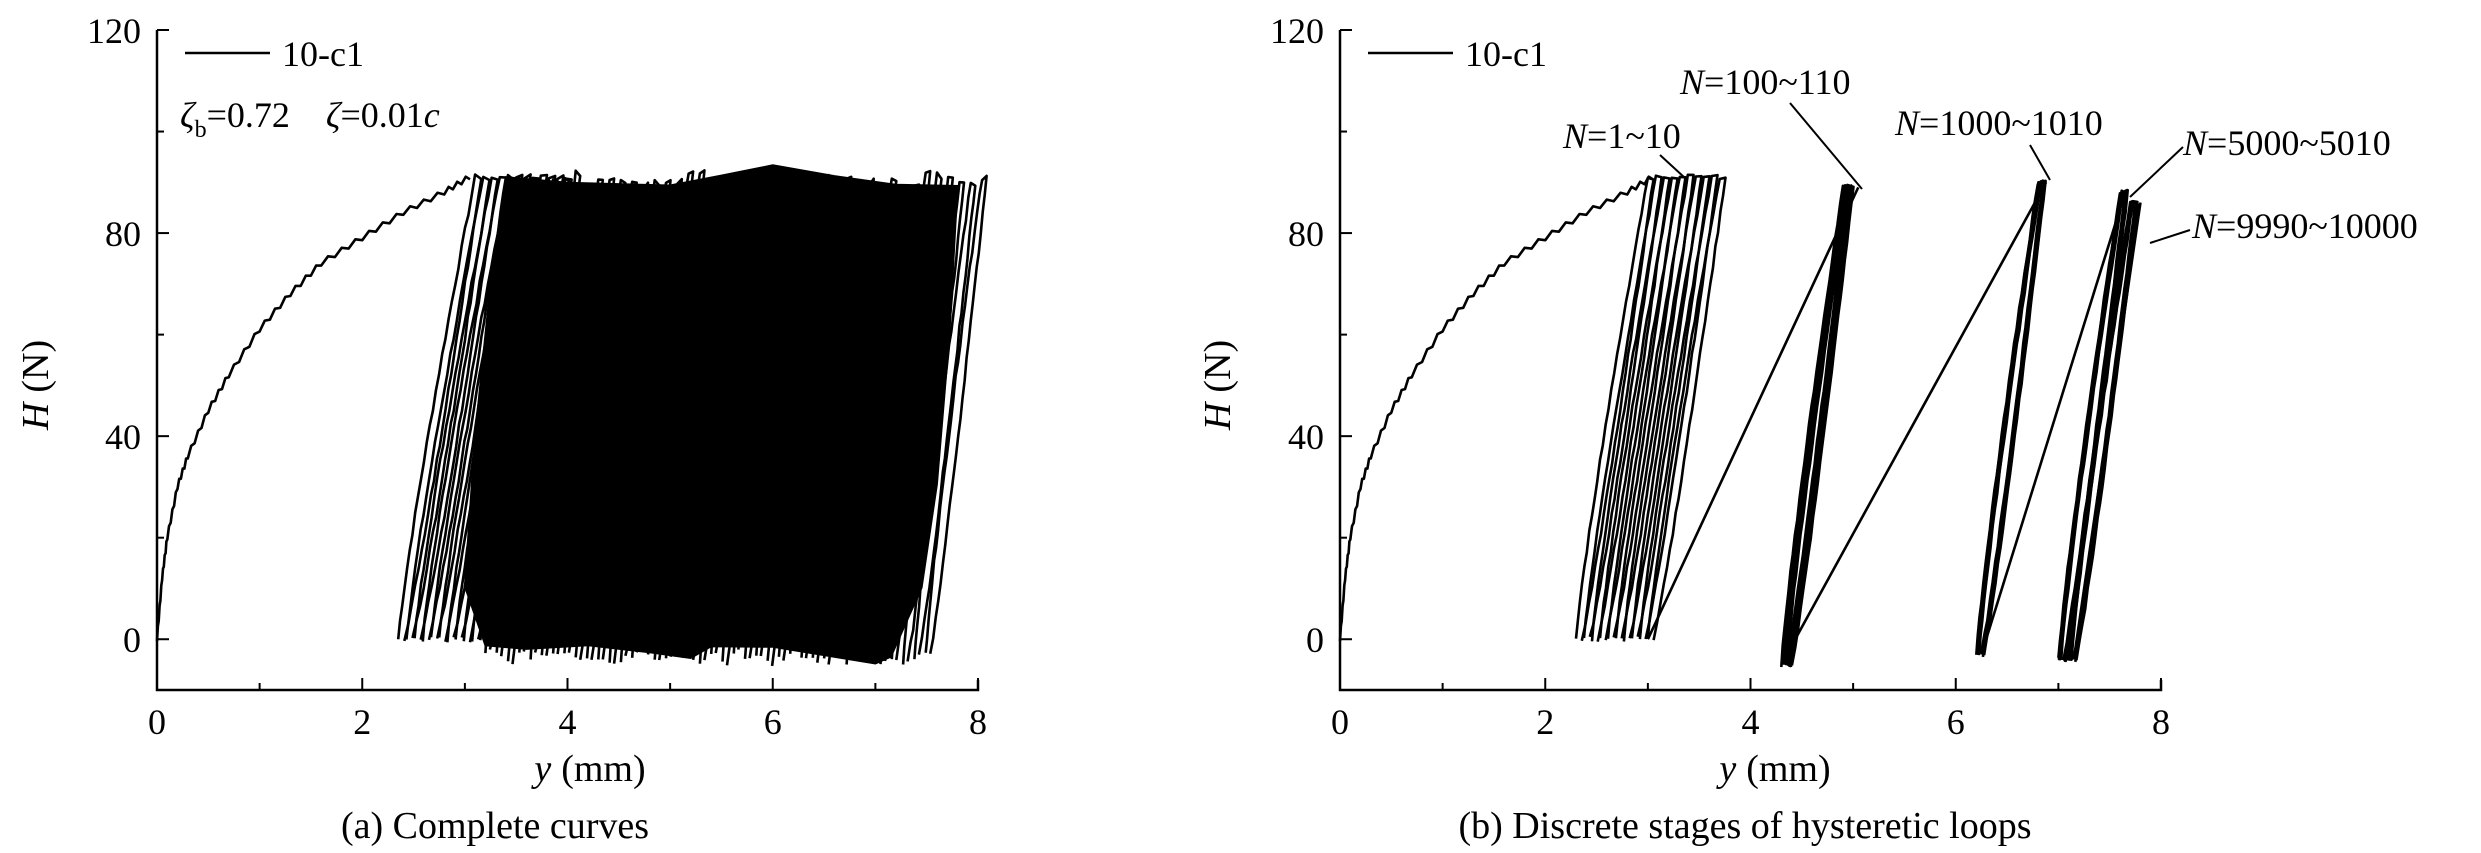 The height and width of the screenshot is (853, 2481). I want to click on panel-a-y-tick-label: 80, so click(123, 234).